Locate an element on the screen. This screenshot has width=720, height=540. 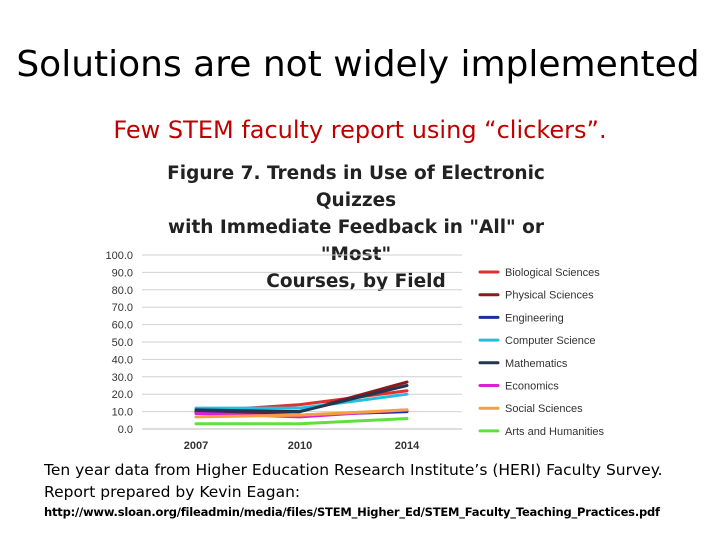
figure-title-line-3: Courses, by Field is located at coordinates (356, 281).